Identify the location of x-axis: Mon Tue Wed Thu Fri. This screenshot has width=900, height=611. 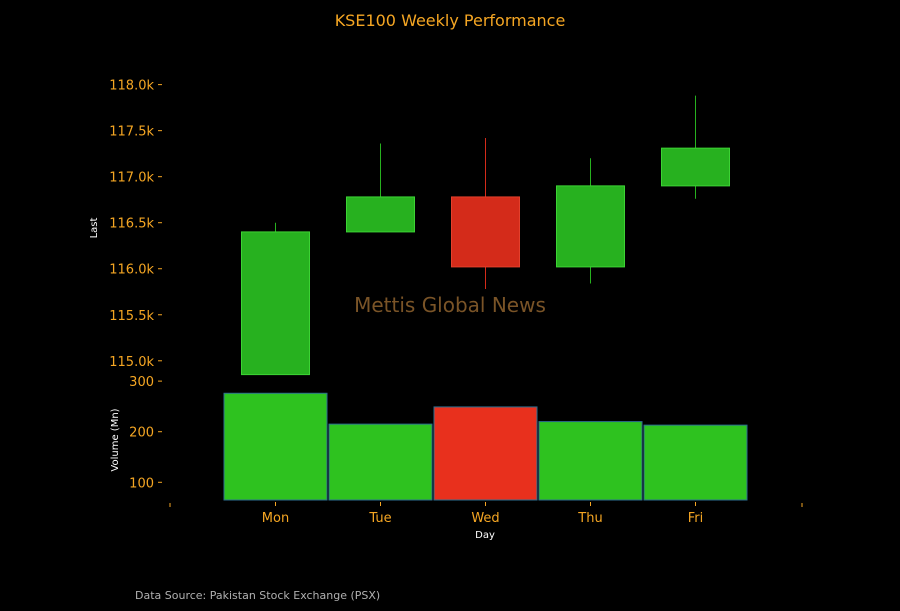
(486, 514).